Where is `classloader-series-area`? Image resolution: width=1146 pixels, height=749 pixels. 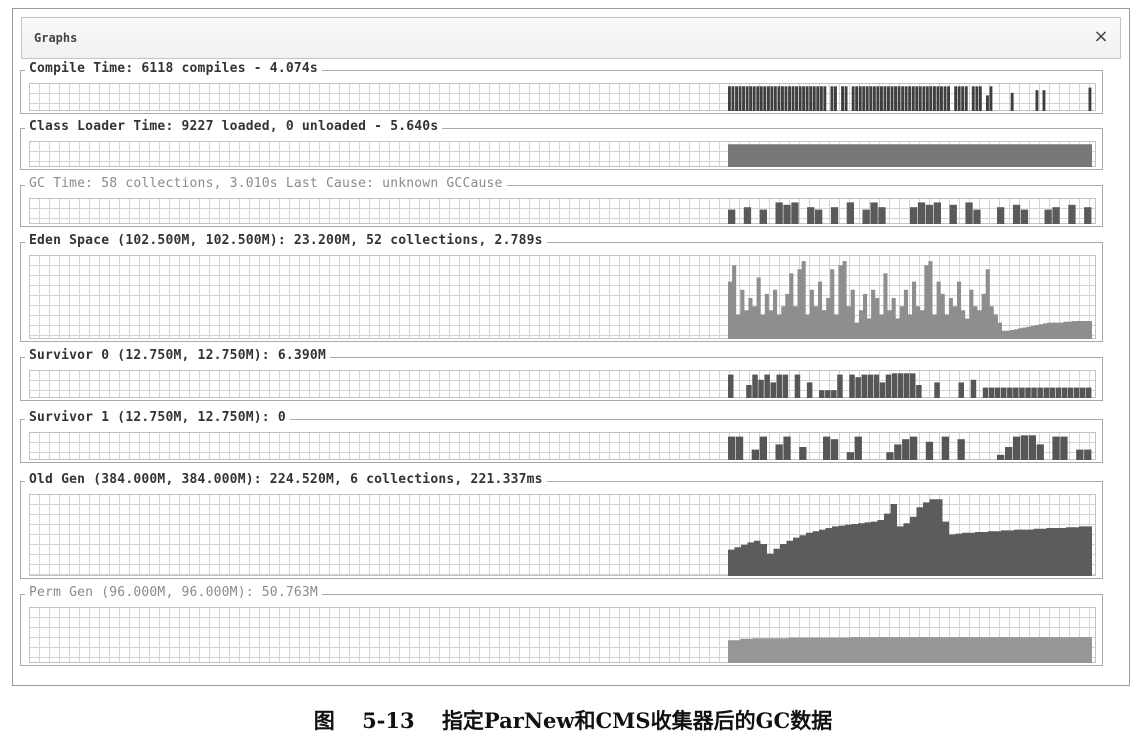
classloader-series-area is located at coordinates (910, 155).